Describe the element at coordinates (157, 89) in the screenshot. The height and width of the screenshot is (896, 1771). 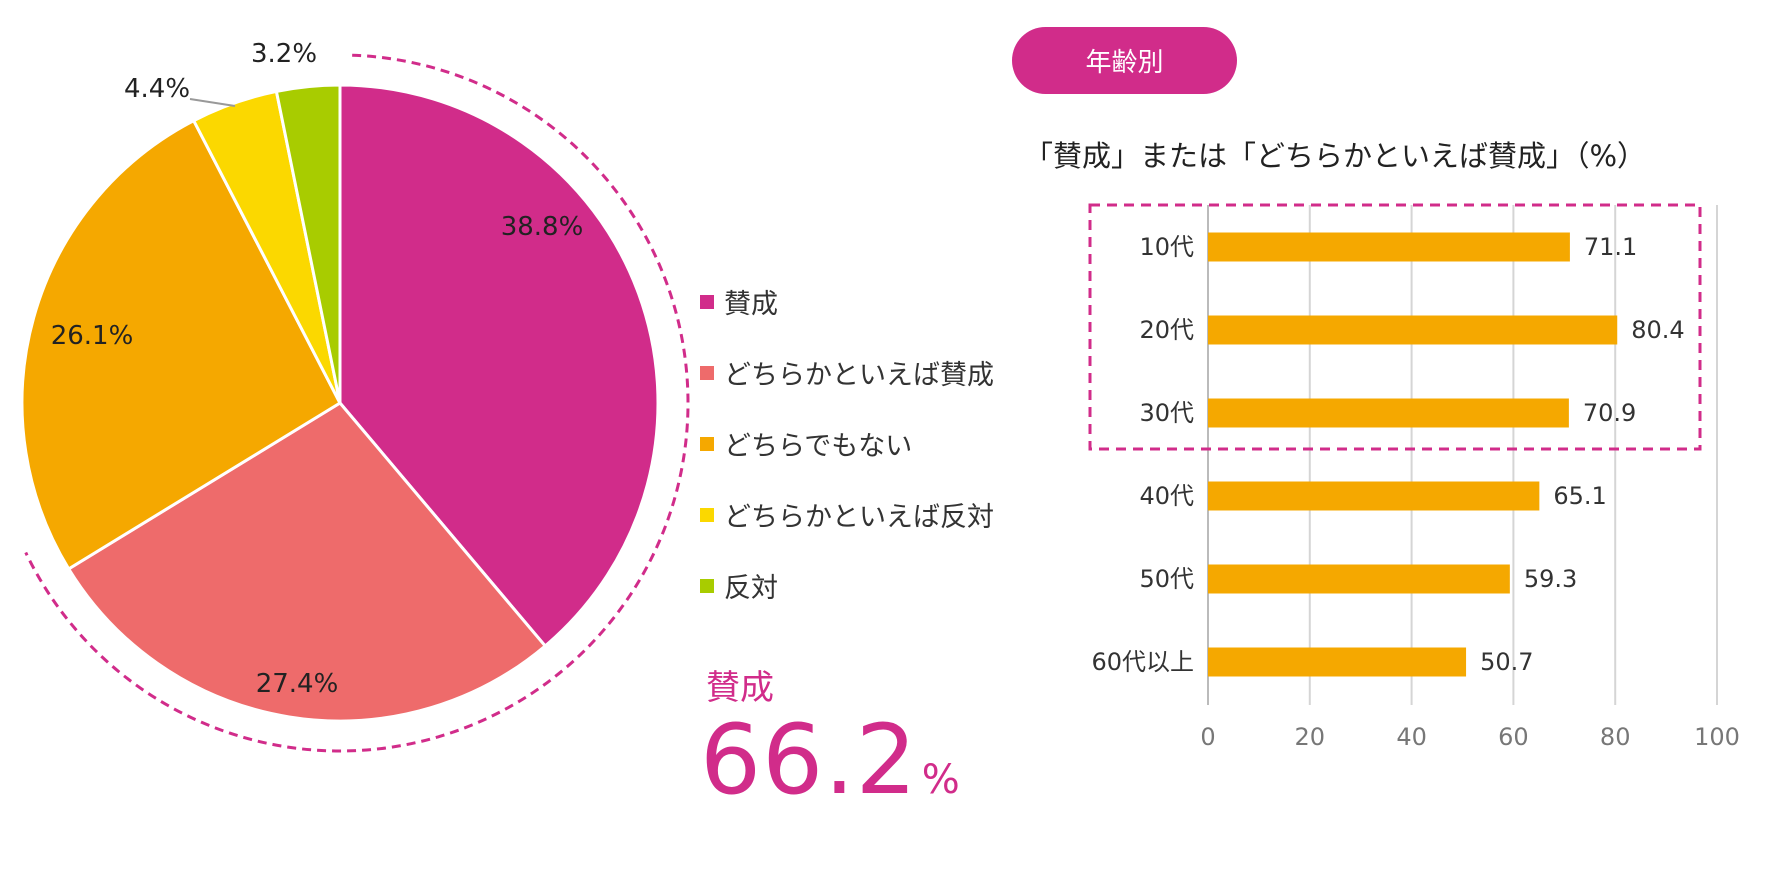
I see `pie-label-dochiraka-hantai: 4.4%` at that location.